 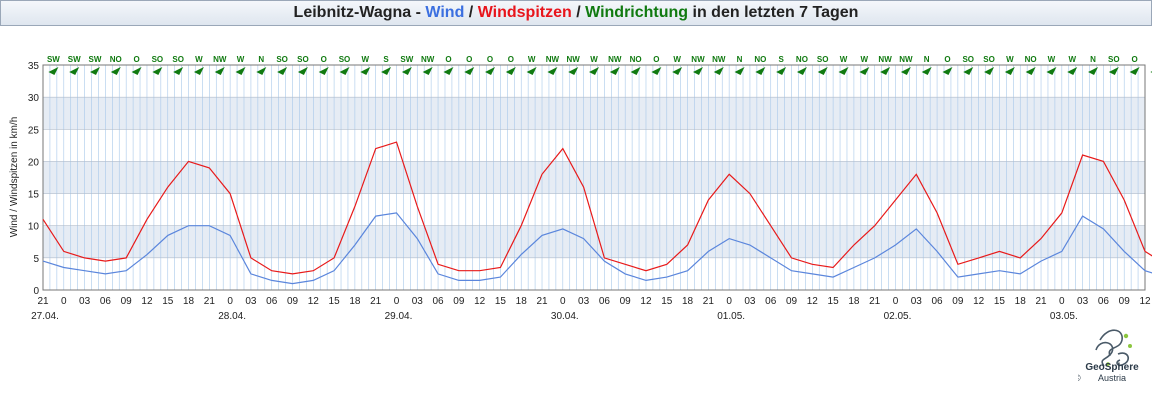 I want to click on date-label: 01.05., so click(x=731, y=316).